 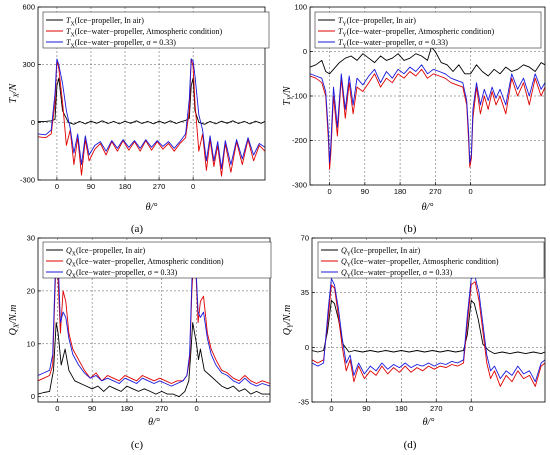 I want to click on legend-entry-1: TY(Ice−propeller, In air), so click(x=377, y=22).